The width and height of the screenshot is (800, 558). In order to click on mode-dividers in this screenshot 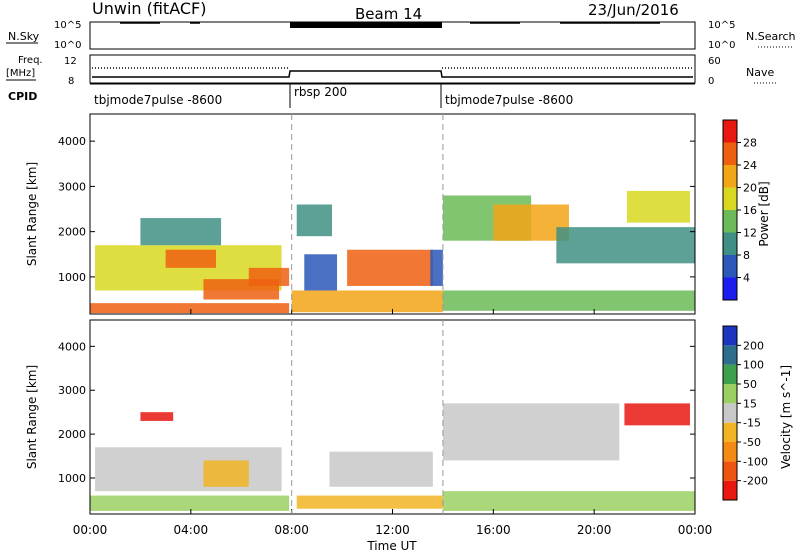, I will do `click(367, 314)`.